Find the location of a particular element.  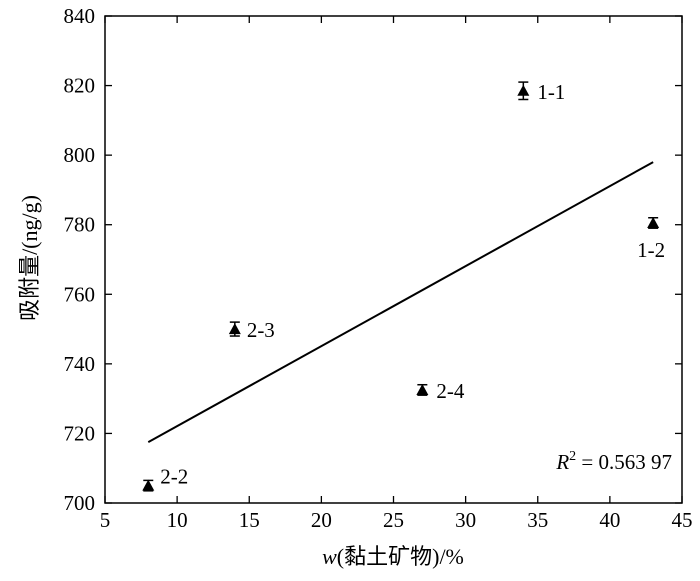

y-tick-label: 720 is located at coordinates (80, 433).